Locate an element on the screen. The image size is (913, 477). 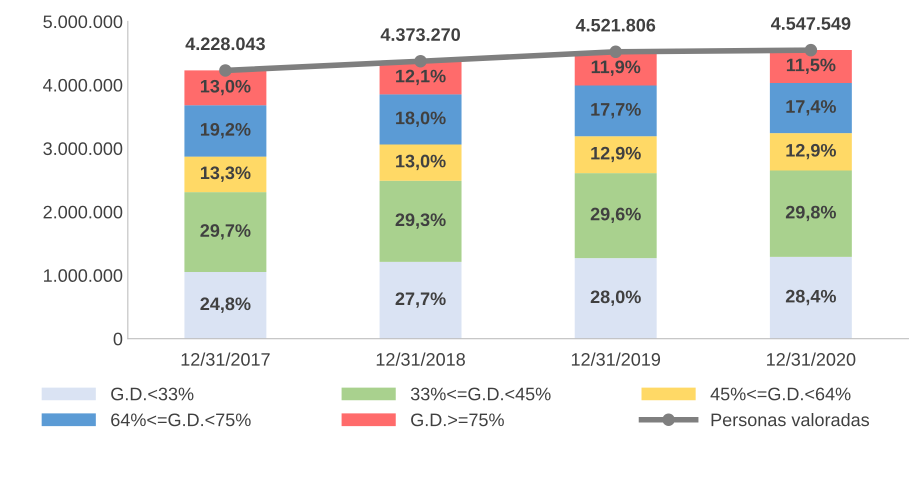
y-tick-label: 3.000.000 is located at coordinates (82, 149).